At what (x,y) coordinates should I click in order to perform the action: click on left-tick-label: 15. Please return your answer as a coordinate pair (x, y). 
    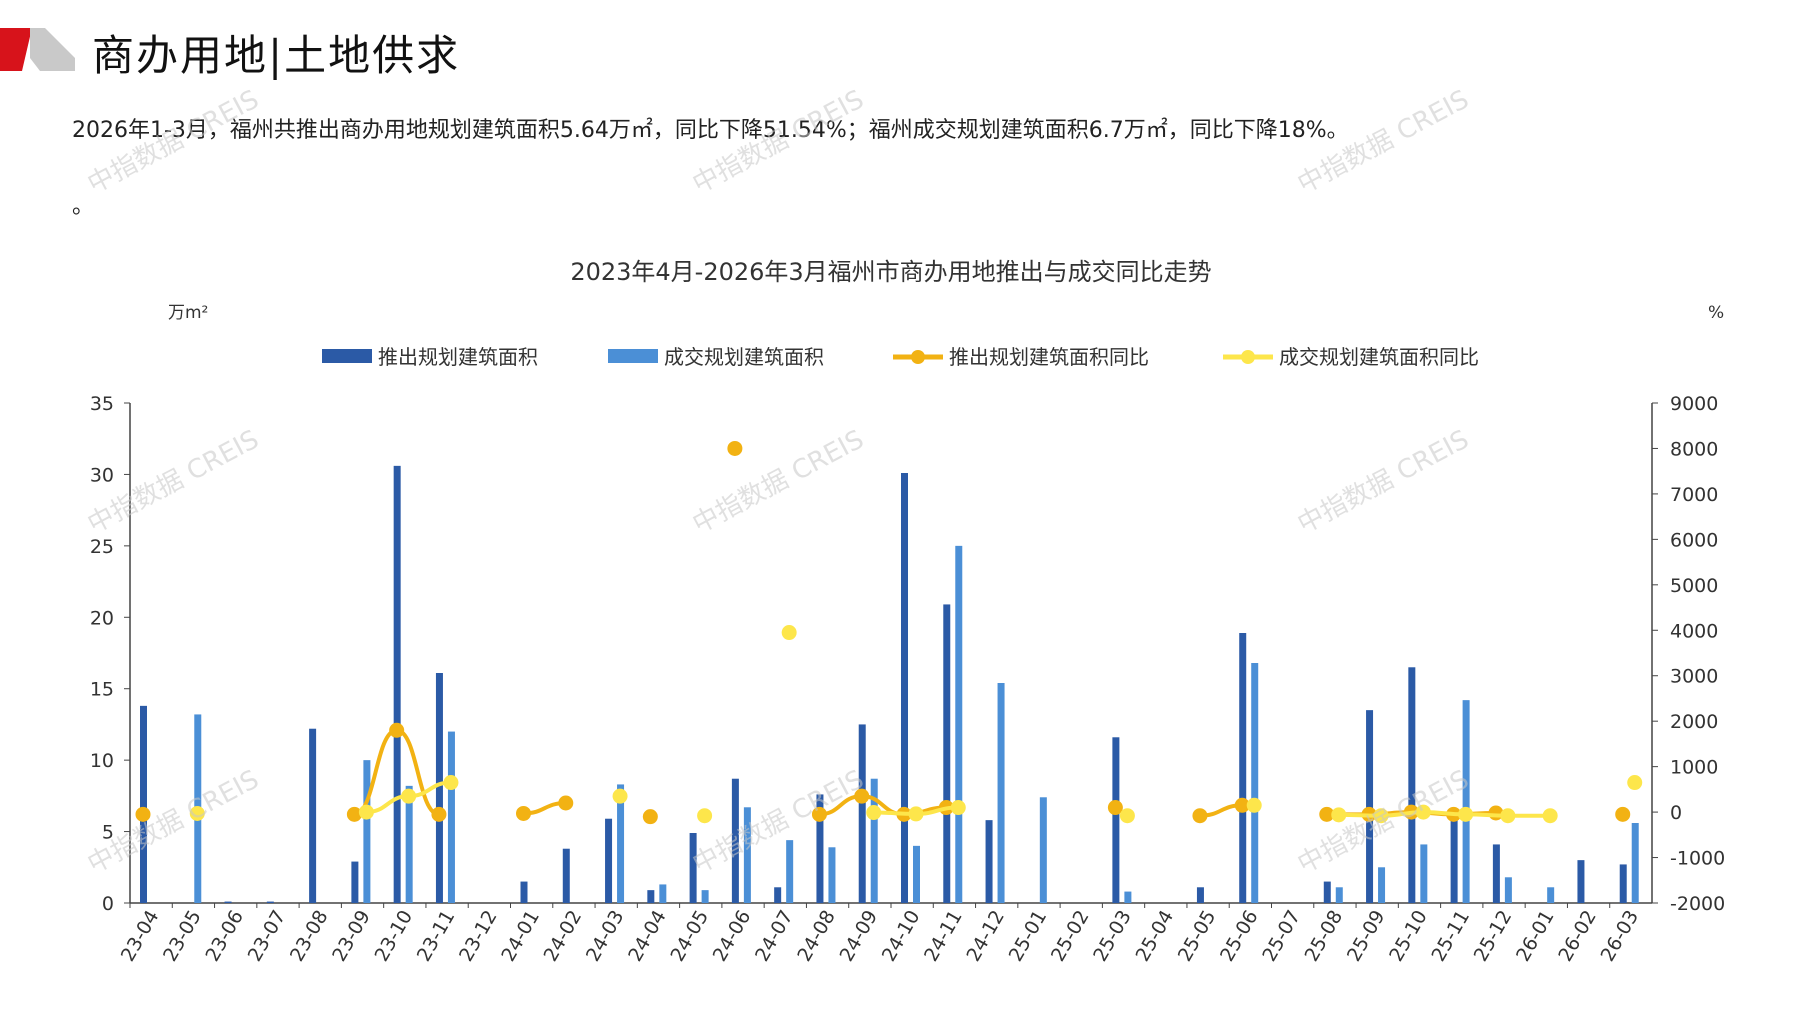
    Looking at the image, I should click on (102, 690).